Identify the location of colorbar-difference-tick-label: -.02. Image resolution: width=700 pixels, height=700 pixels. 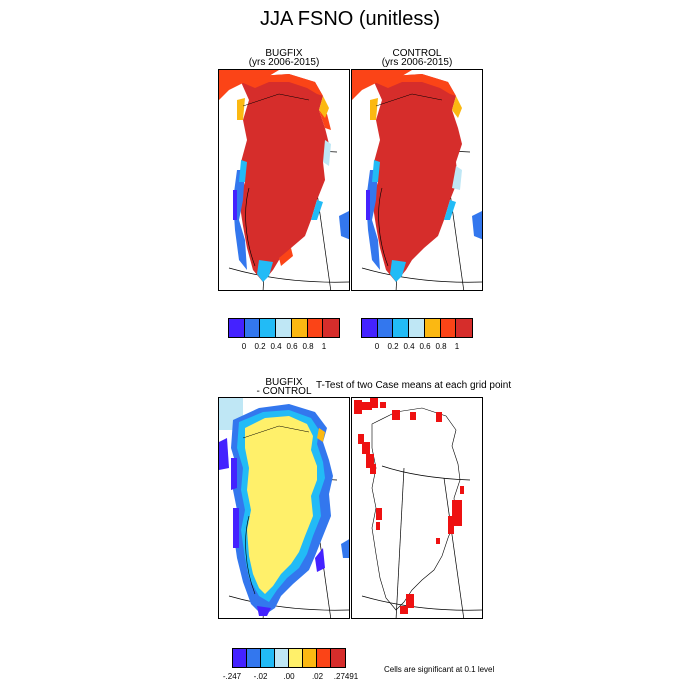
(260, 676).